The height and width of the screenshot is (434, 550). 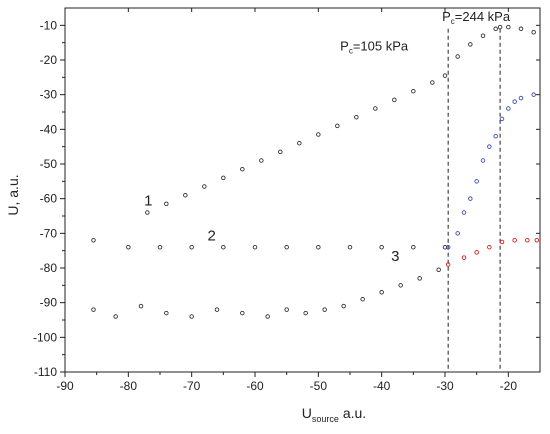 What do you see at coordinates (271, 229) in the screenshot?
I see `curve-labels: 1 2 3` at bounding box center [271, 229].